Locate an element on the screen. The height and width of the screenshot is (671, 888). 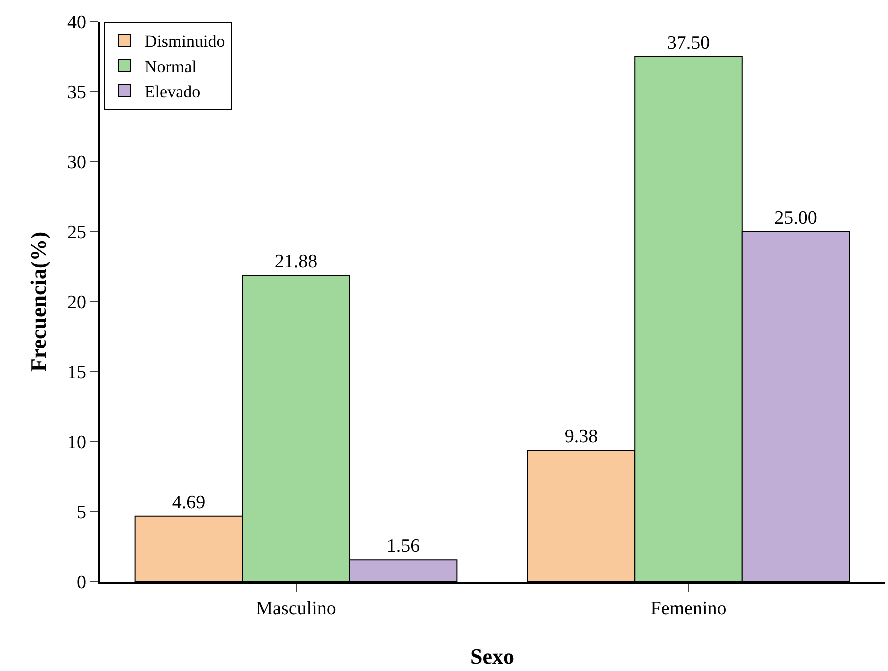
data-label: 4.69 is located at coordinates (189, 503).